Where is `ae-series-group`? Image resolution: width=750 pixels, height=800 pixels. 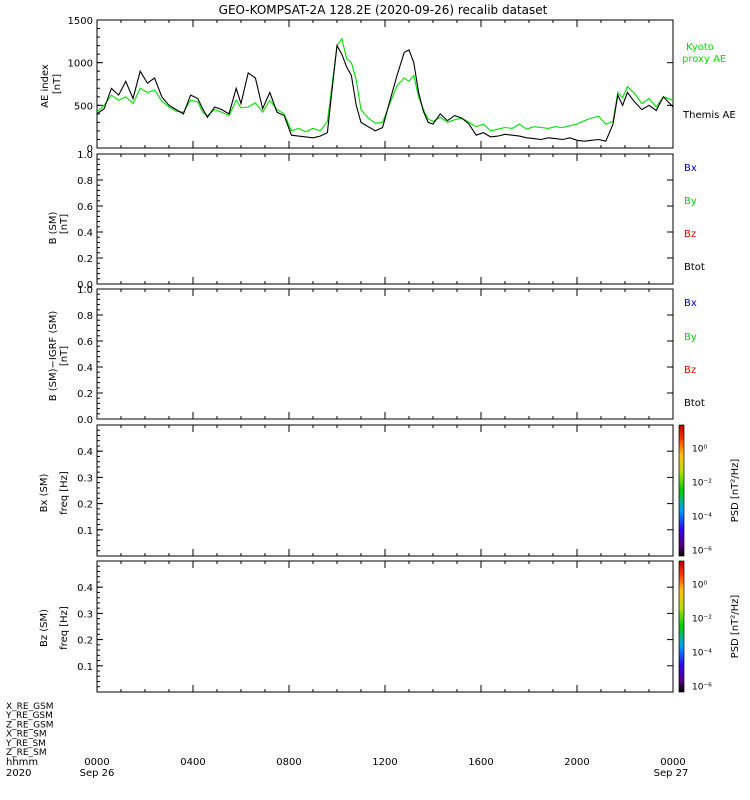 ae-series-group is located at coordinates (385, 89).